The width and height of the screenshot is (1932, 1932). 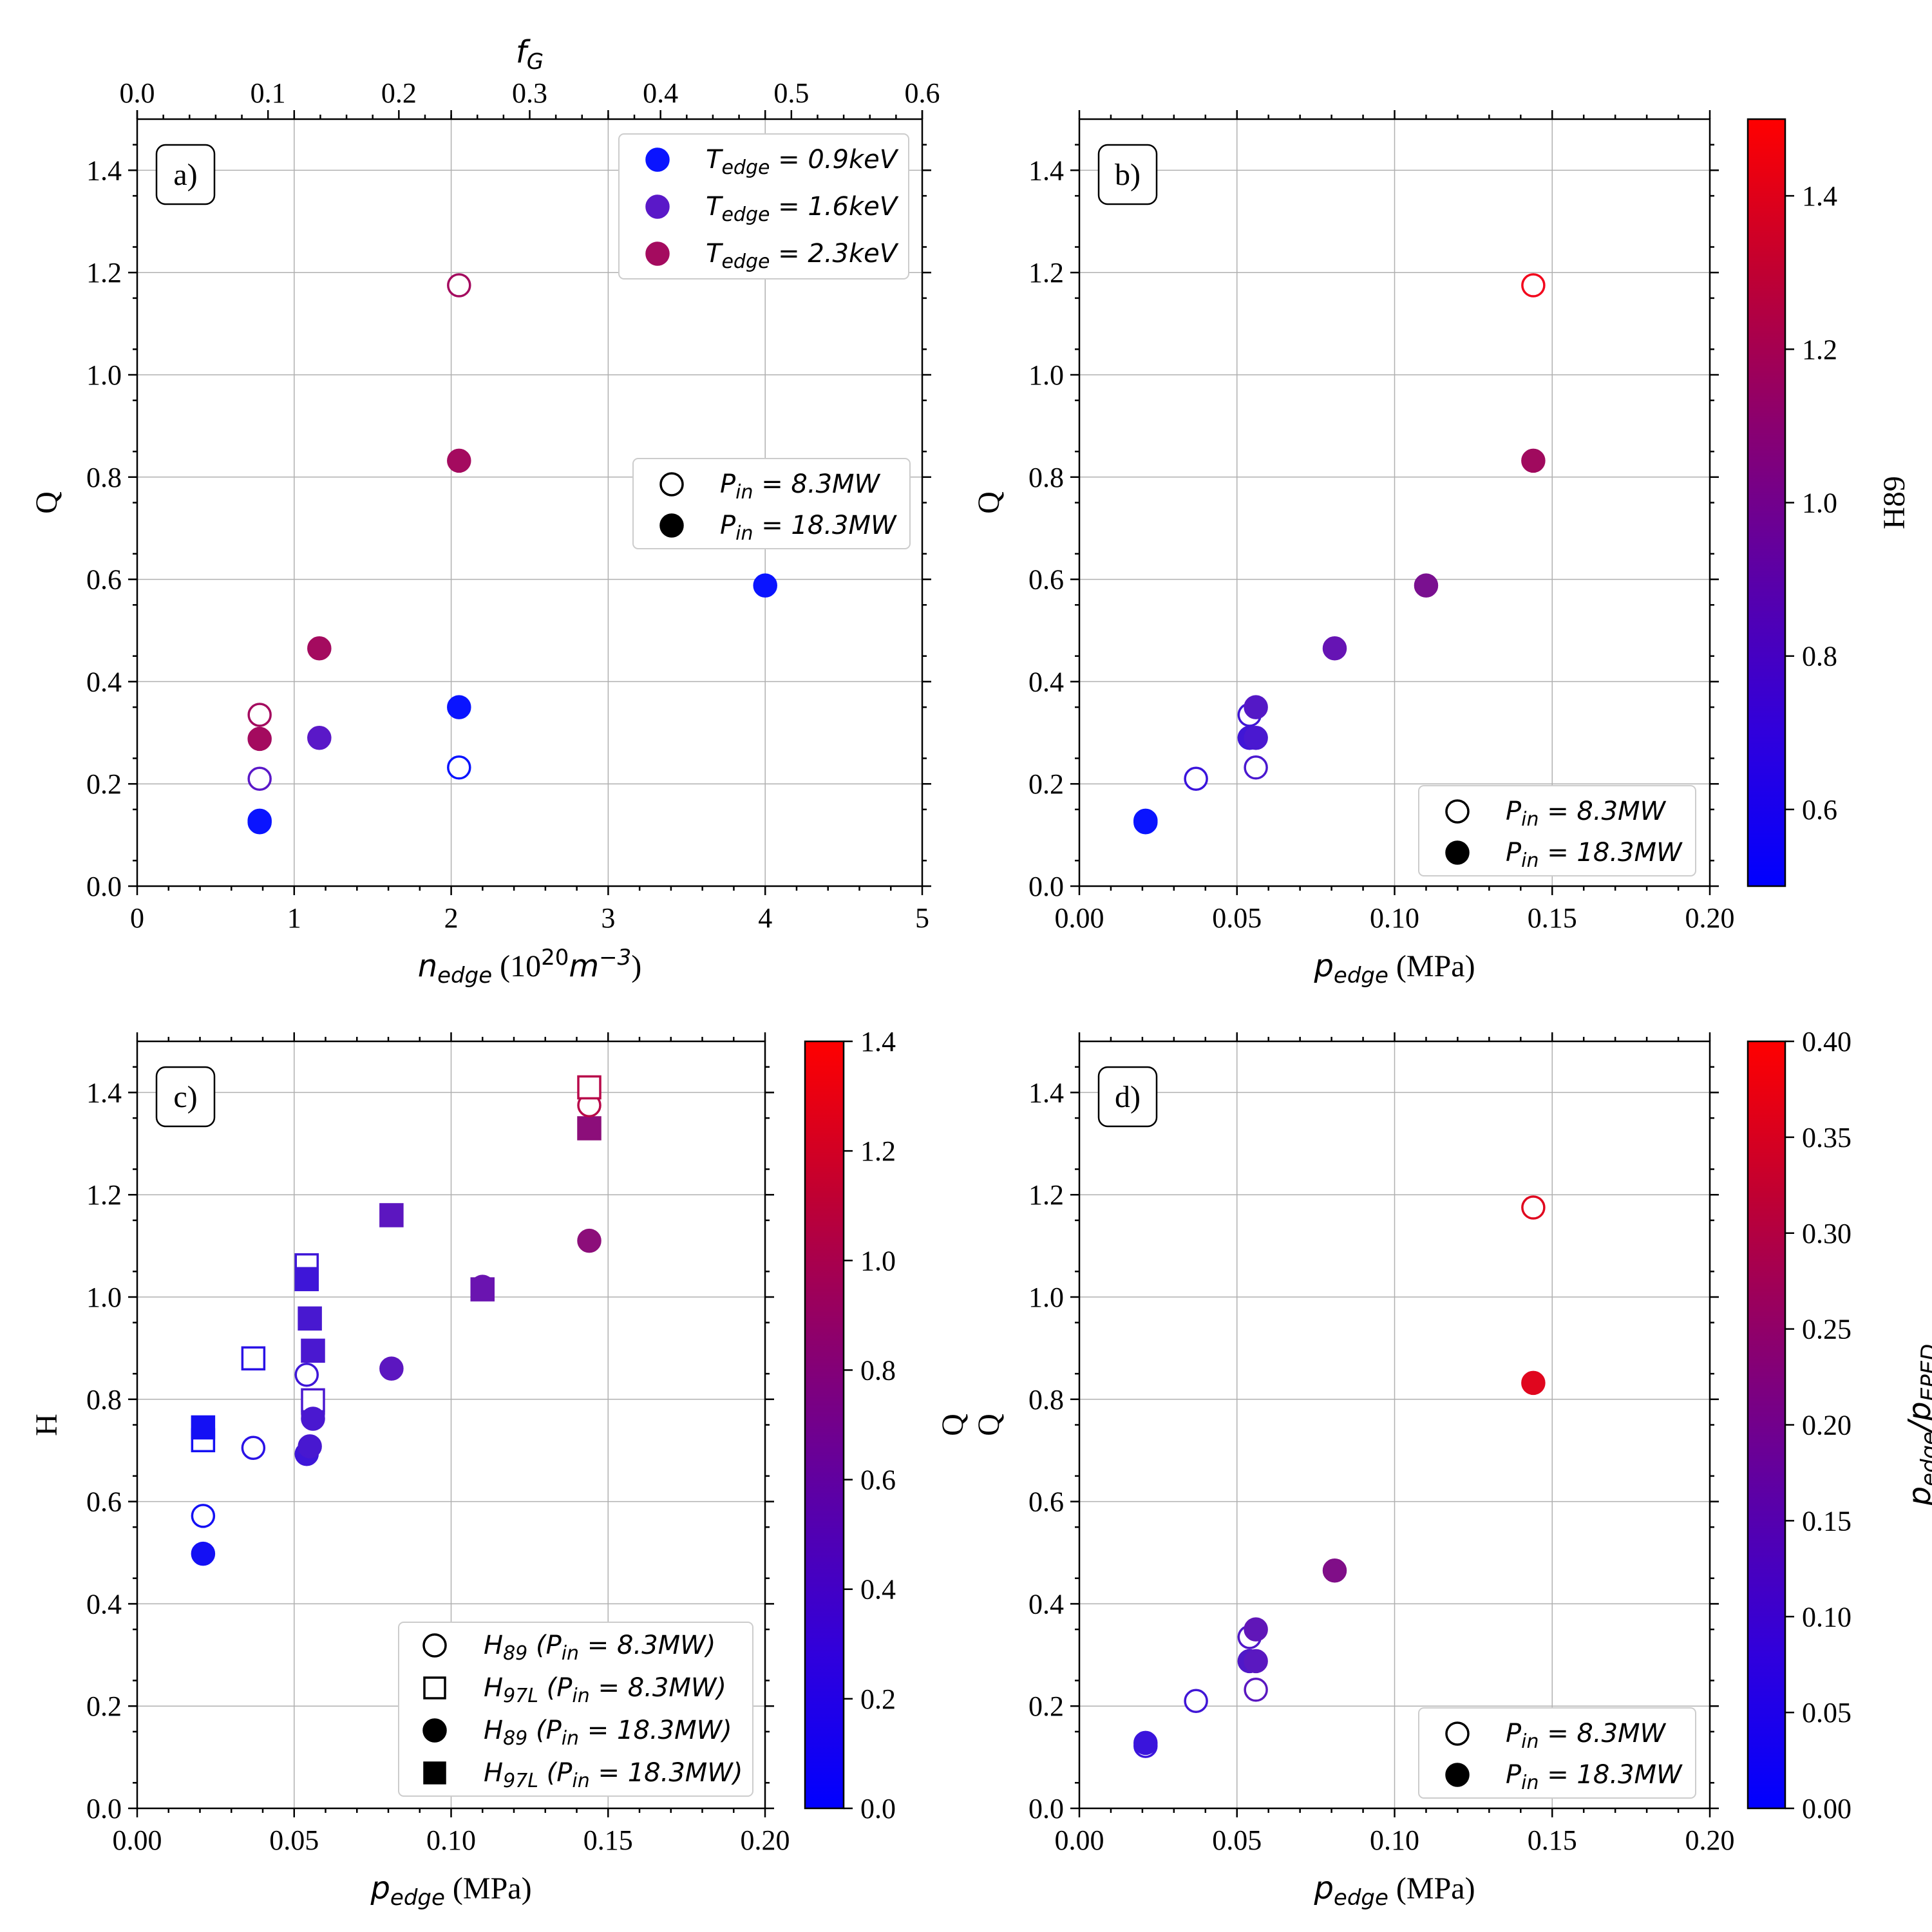 What do you see at coordinates (1827, 1426) in the screenshot?
I see `colorbar-tick-label: 0.20` at bounding box center [1827, 1426].